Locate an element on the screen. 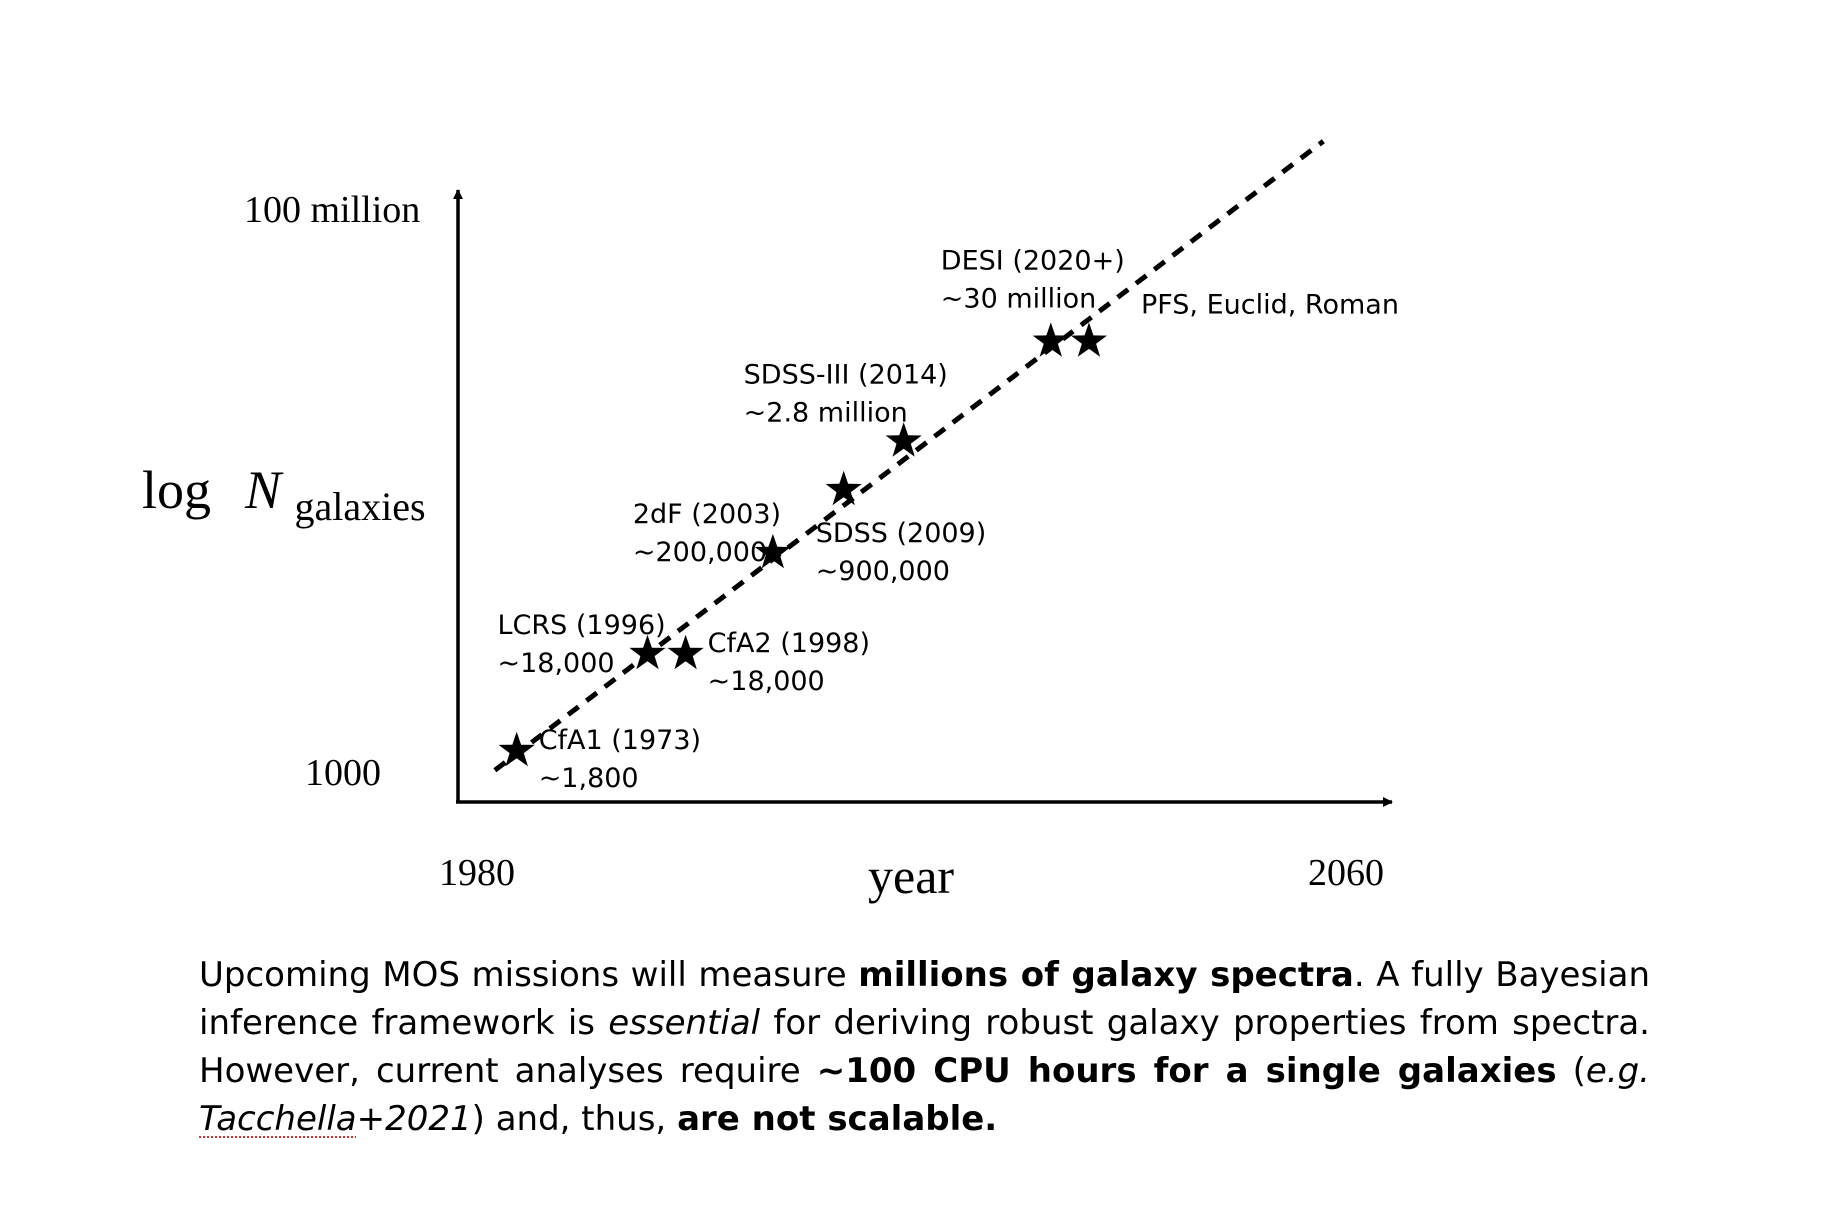 This screenshot has height=1224, width=1824. caption-text-6: ) and, thus, is located at coordinates (574, 1119).